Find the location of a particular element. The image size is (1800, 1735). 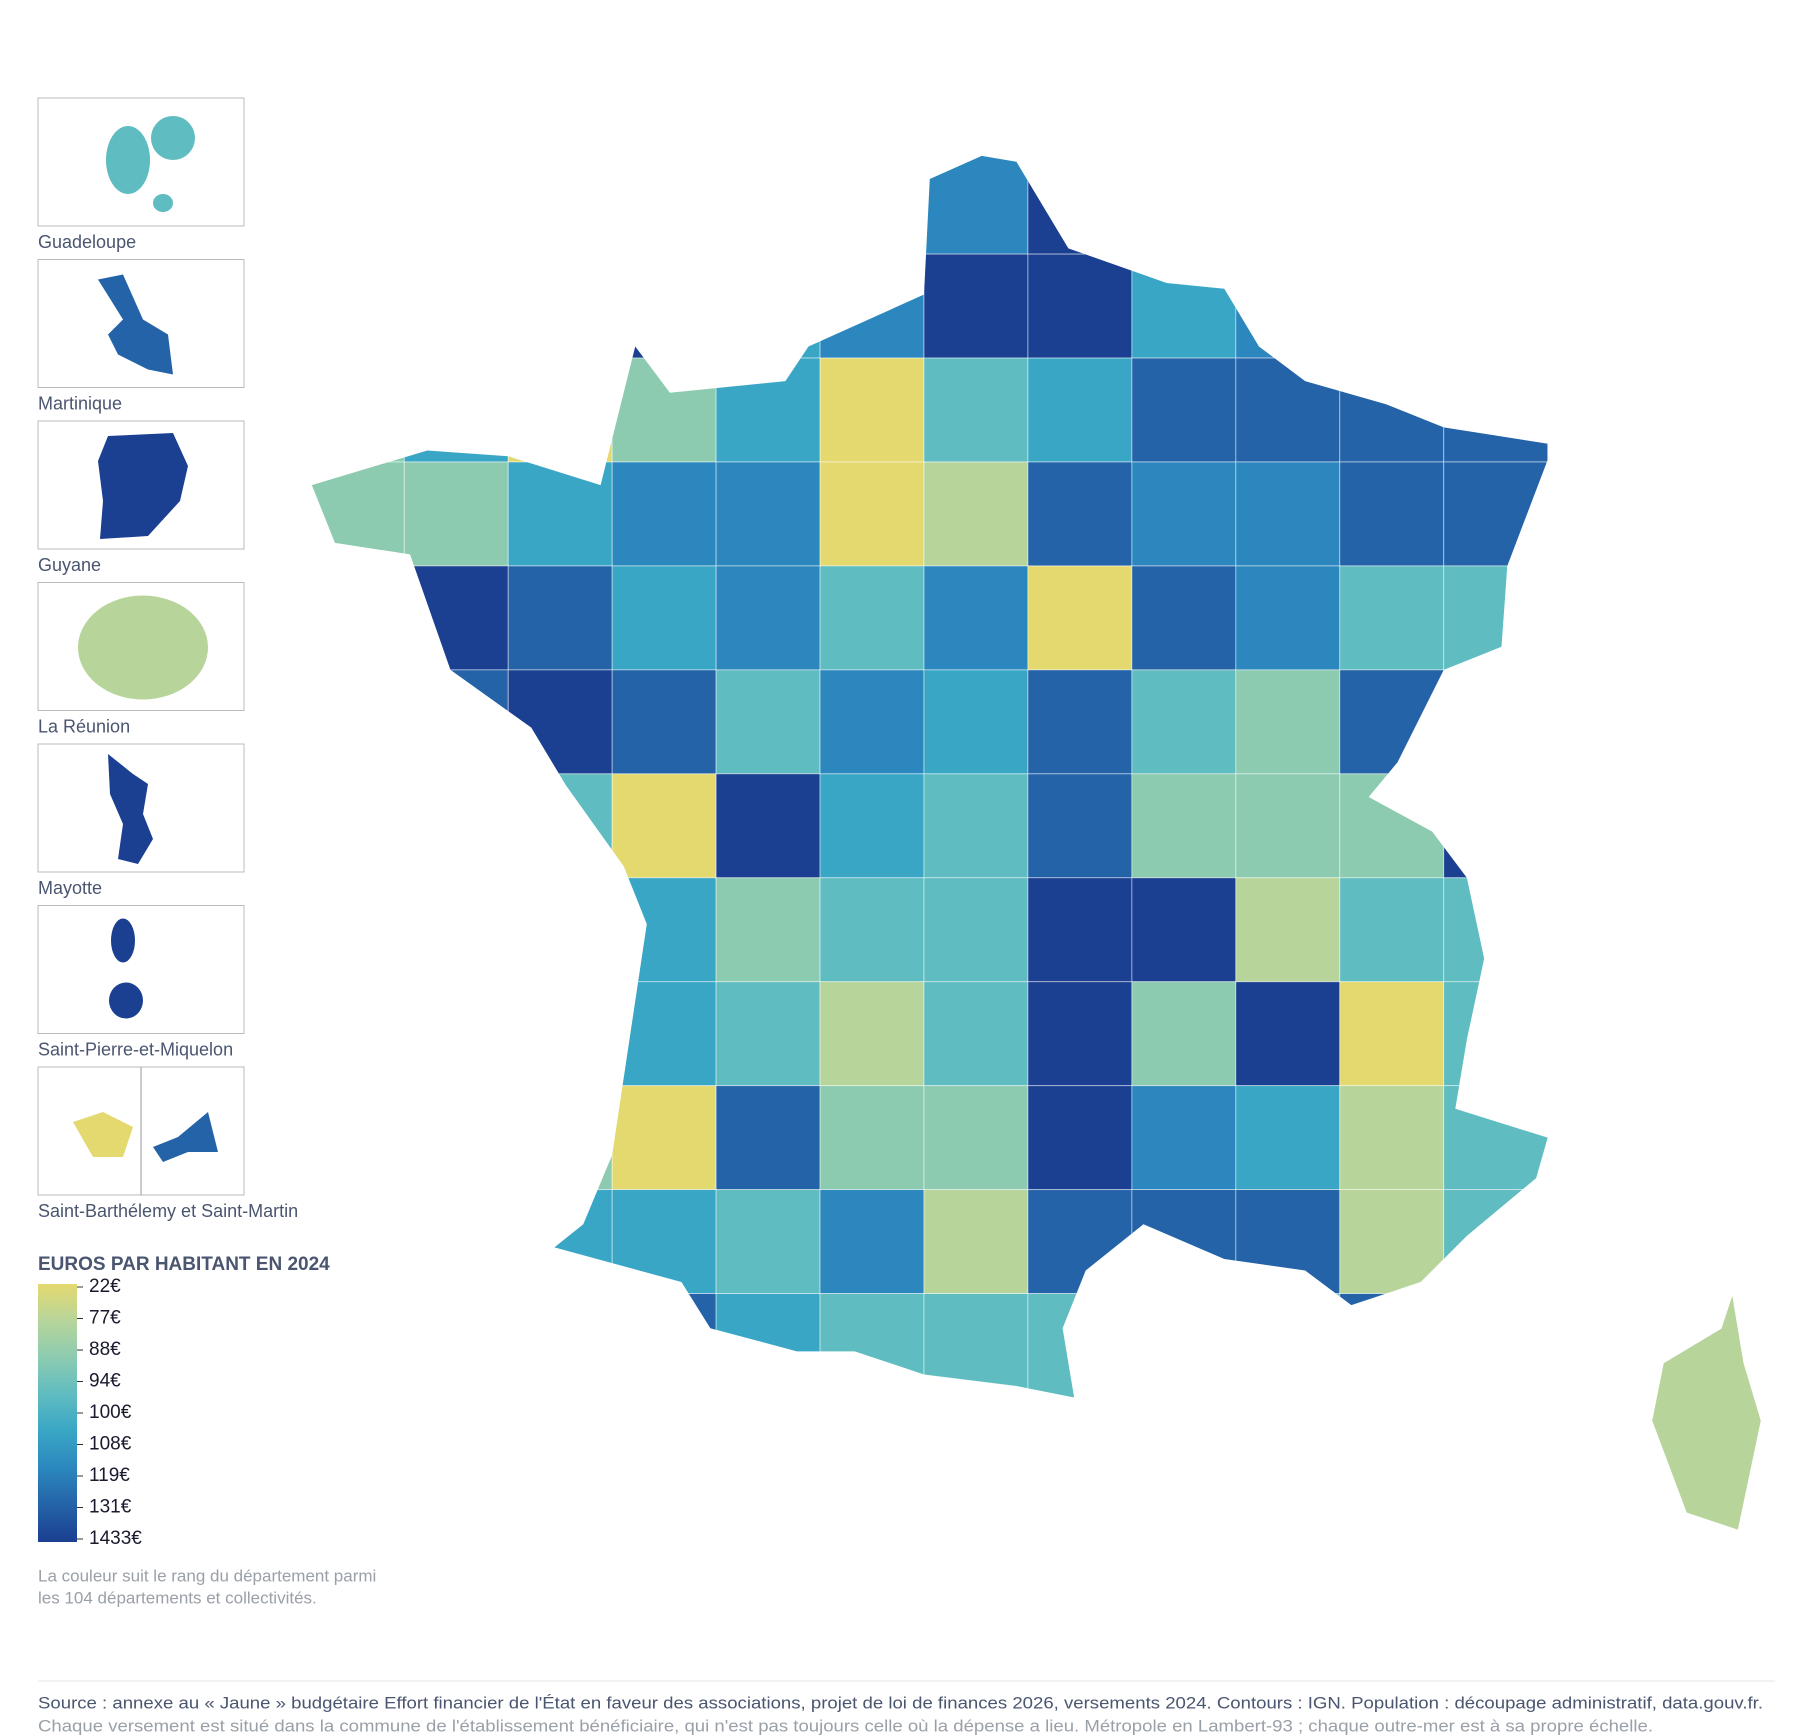

inset-label: Saint-Barthélemy et Saint-Martin is located at coordinates (168, 1211).